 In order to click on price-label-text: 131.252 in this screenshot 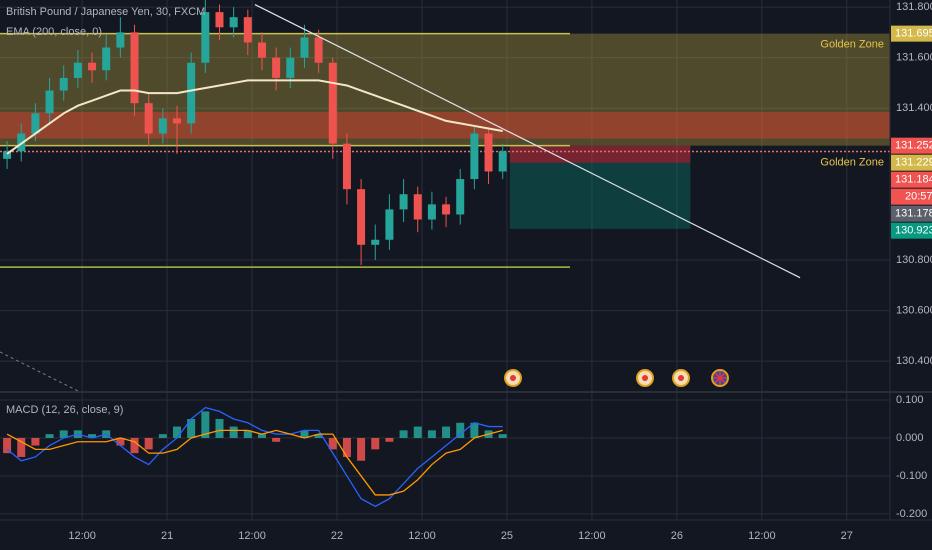, I will do `click(913, 146)`.